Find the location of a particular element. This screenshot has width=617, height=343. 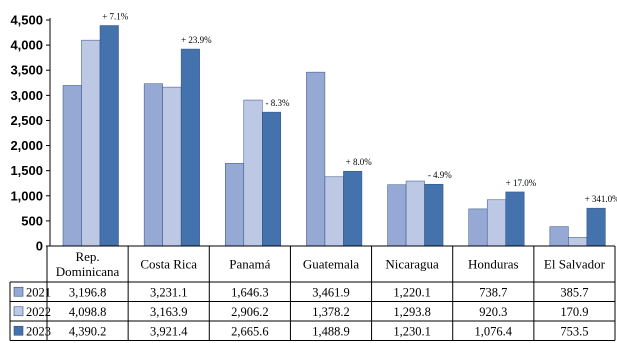

table-cell: 4,390.2 is located at coordinates (88, 331).